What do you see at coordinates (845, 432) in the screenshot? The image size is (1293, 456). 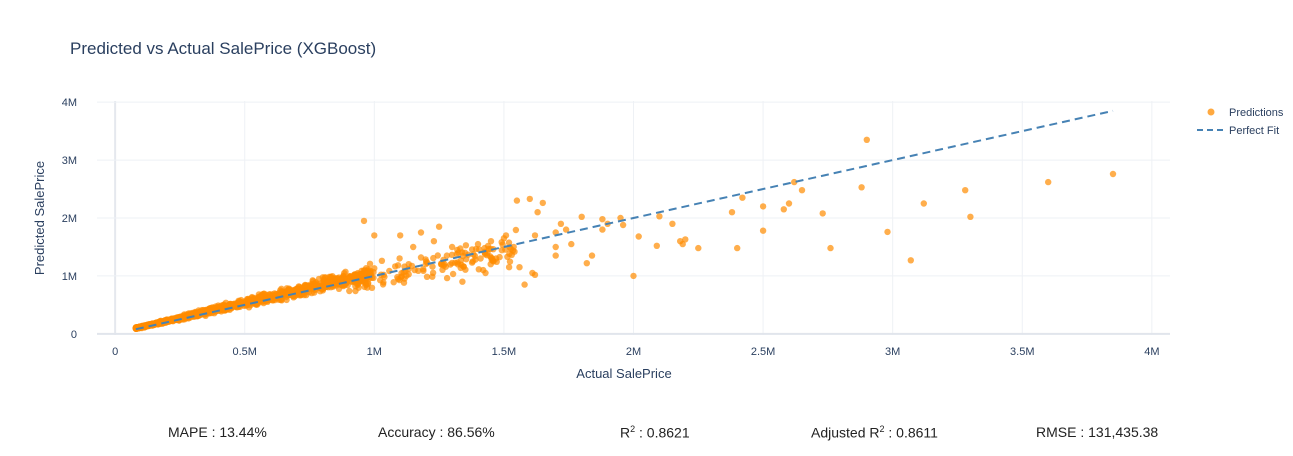 I see `metric-adjusted-r2-label: Adjusted R` at bounding box center [845, 432].